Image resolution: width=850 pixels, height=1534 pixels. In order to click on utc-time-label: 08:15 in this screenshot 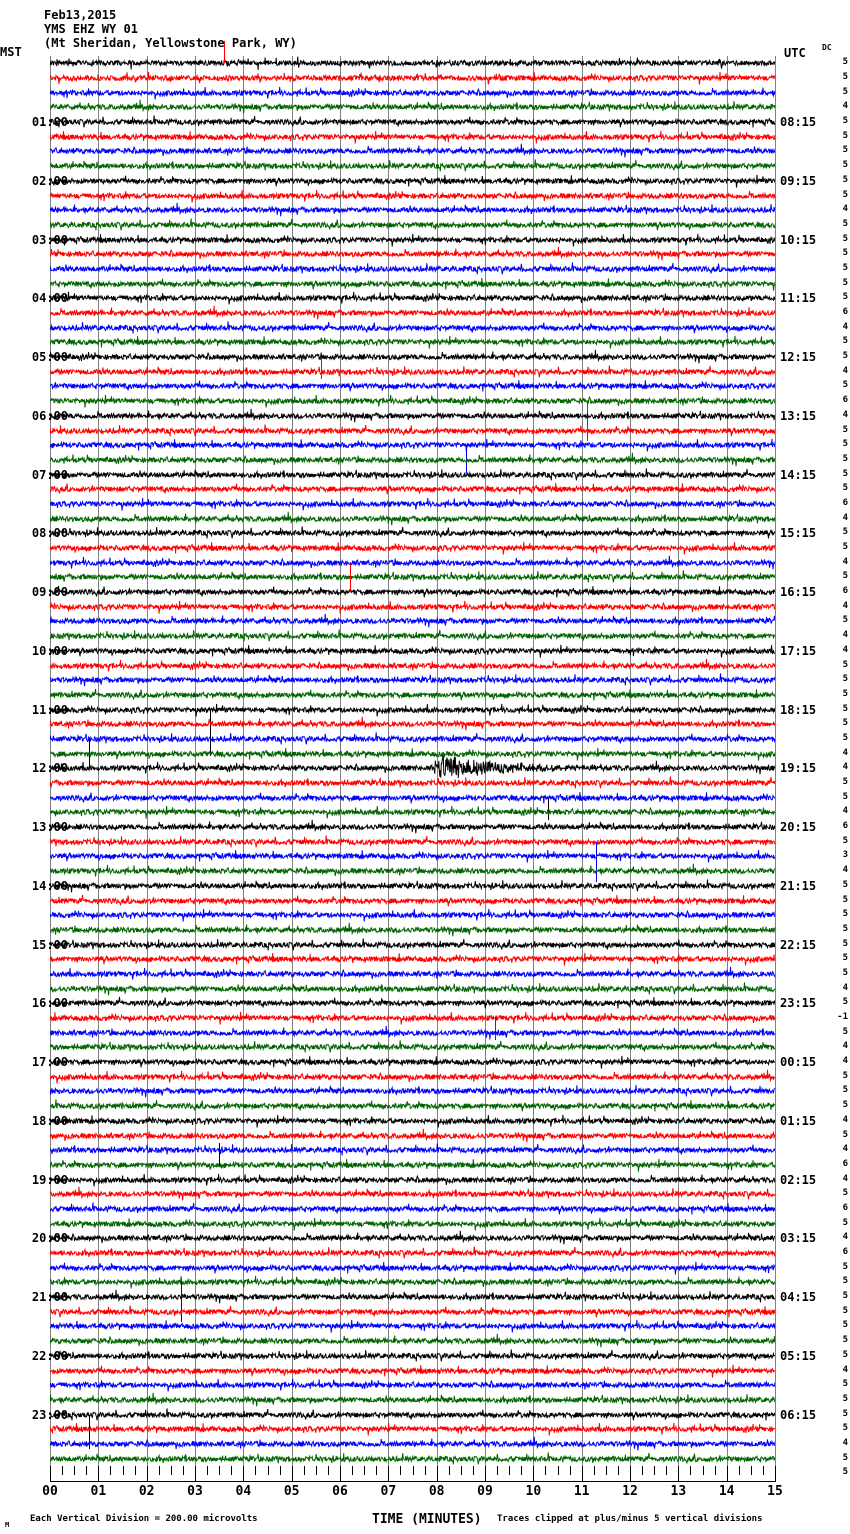, I will do `click(798, 122)`.